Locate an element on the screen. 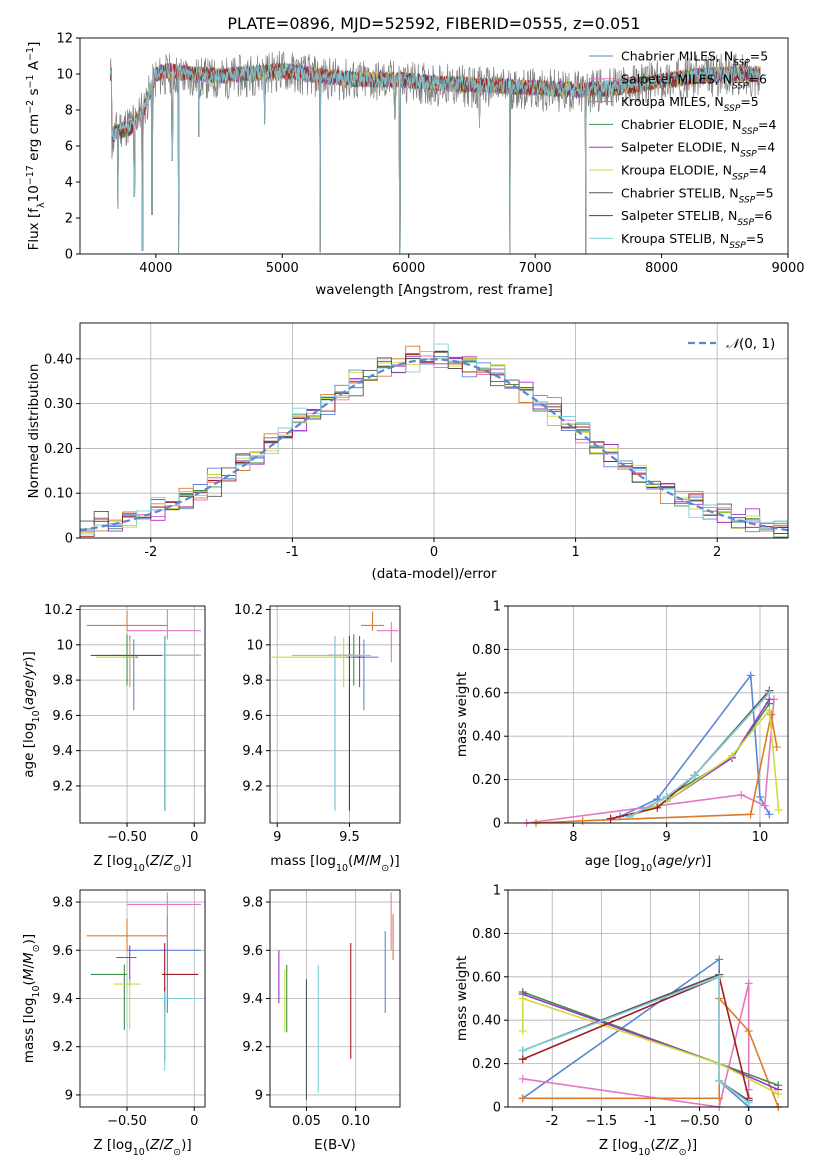  legend-label: Kroupa ELODIE, NSSP=4 is located at coordinates (694, 173).